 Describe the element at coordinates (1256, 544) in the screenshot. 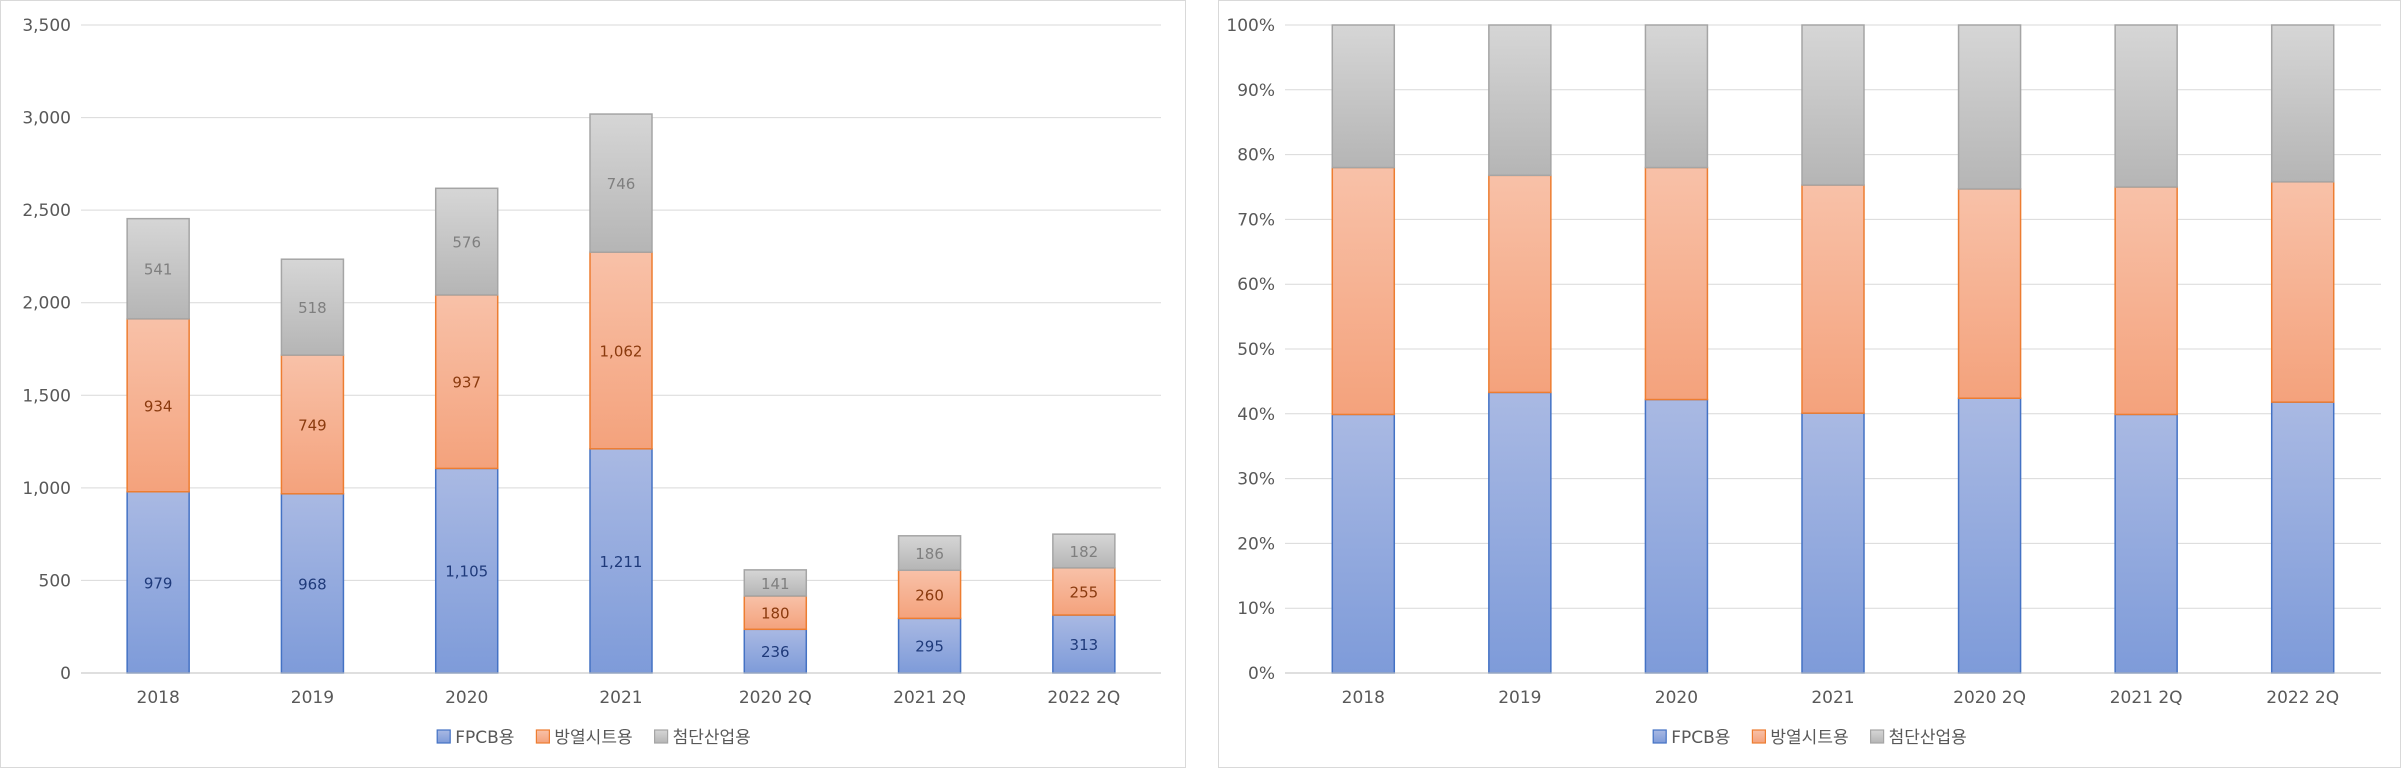

I see `y-tick-label: 20%` at that location.